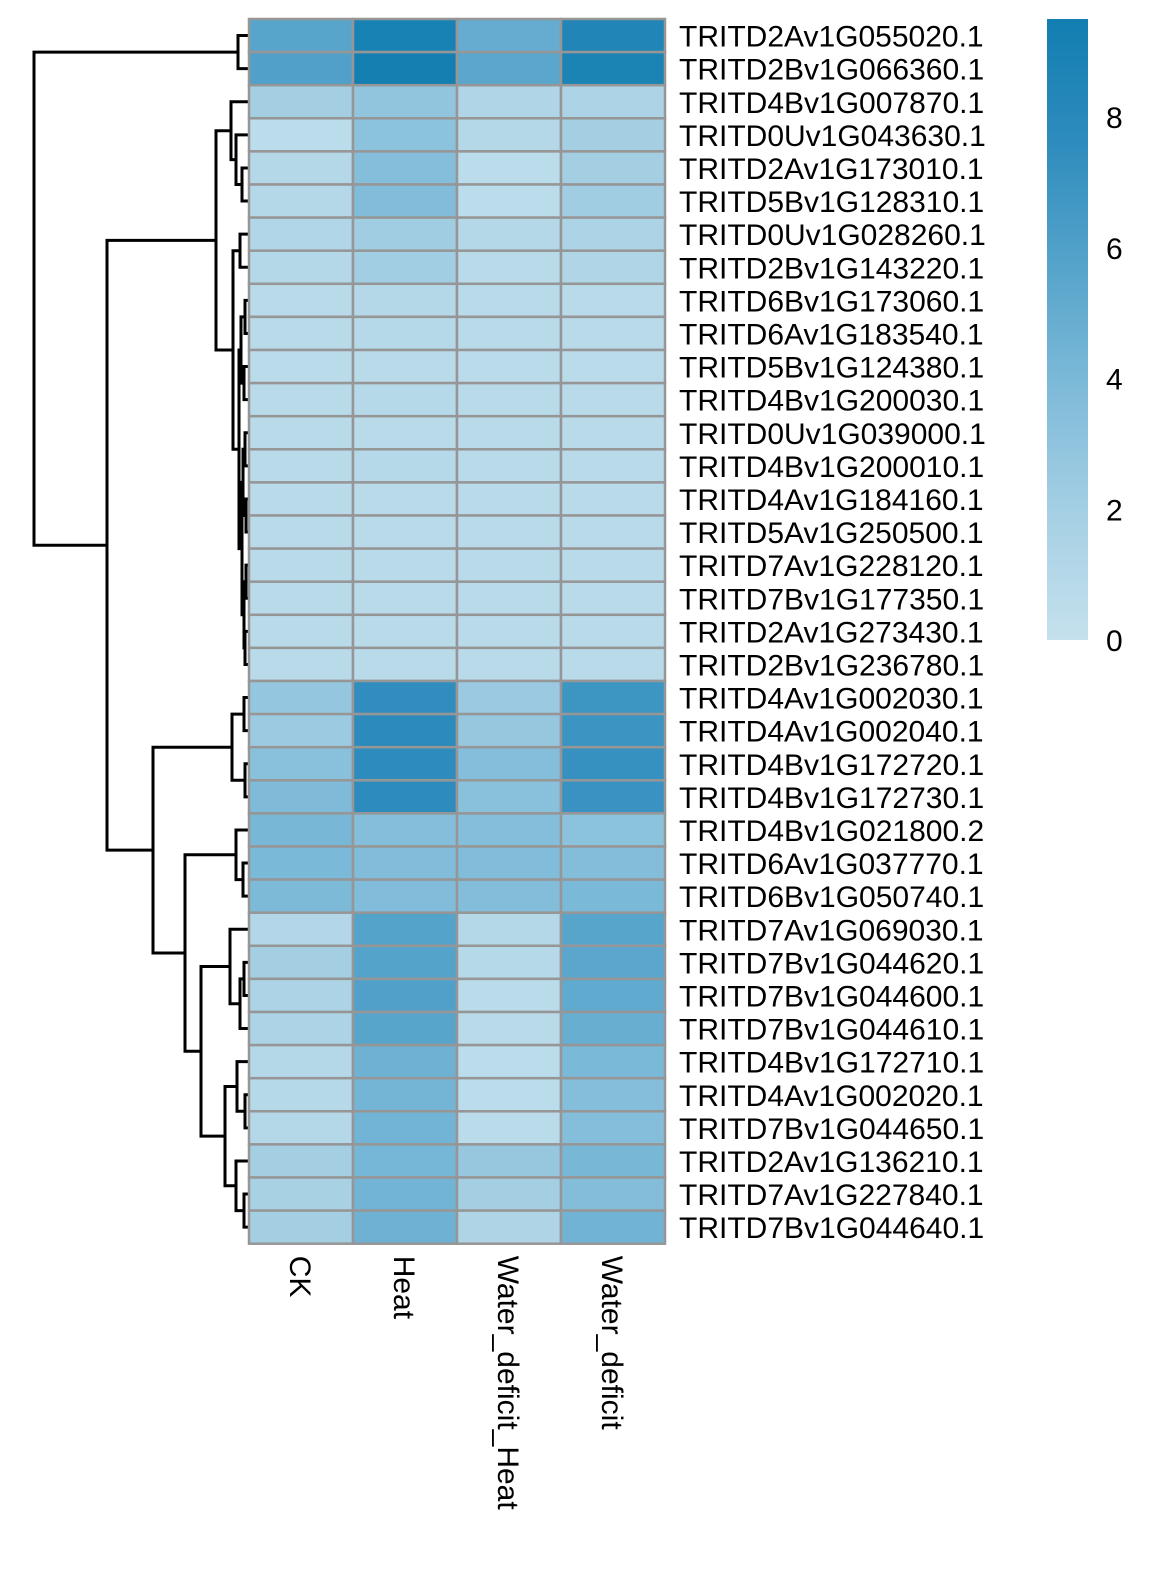 Image resolution: width=1172 pixels, height=1577 pixels. I want to click on row-label: TRITD7Bv1G044600.1, so click(831, 996).